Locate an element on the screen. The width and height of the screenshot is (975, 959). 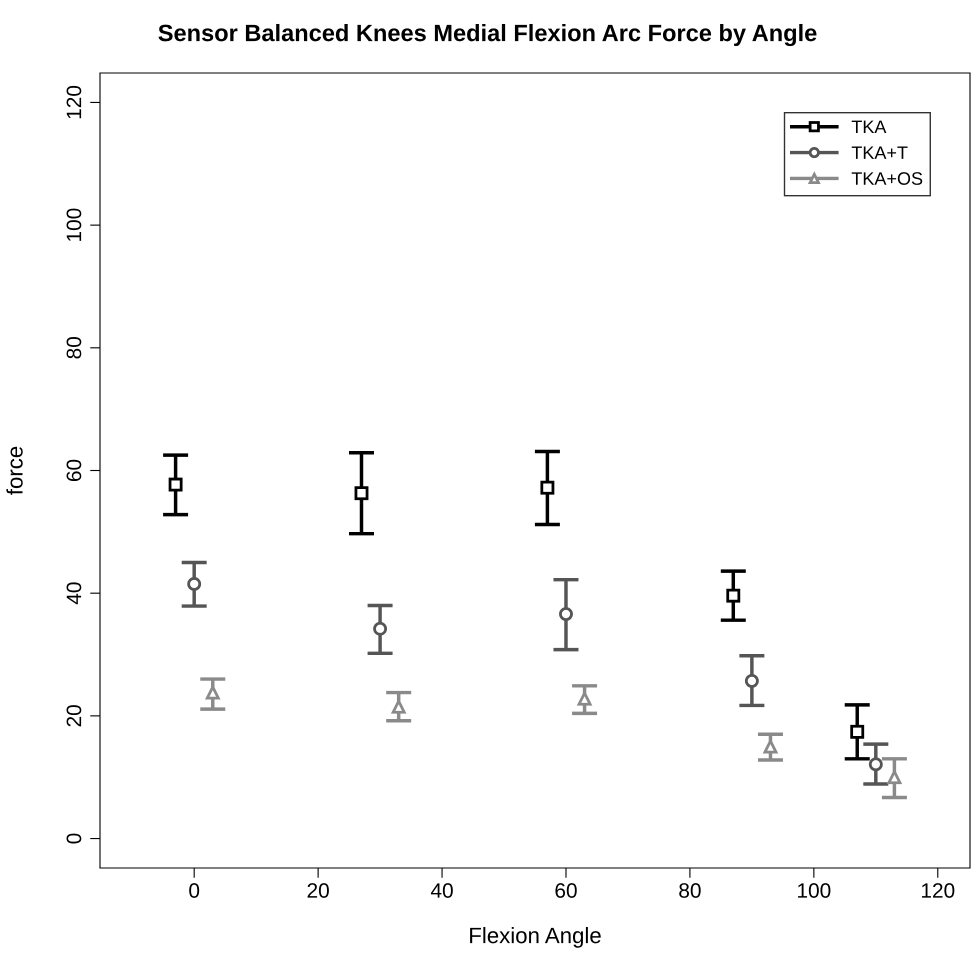
chart-title: Sensor Balanced Knees Medial Flexion Arc Force by Angle is located at coordinates (487, 35).